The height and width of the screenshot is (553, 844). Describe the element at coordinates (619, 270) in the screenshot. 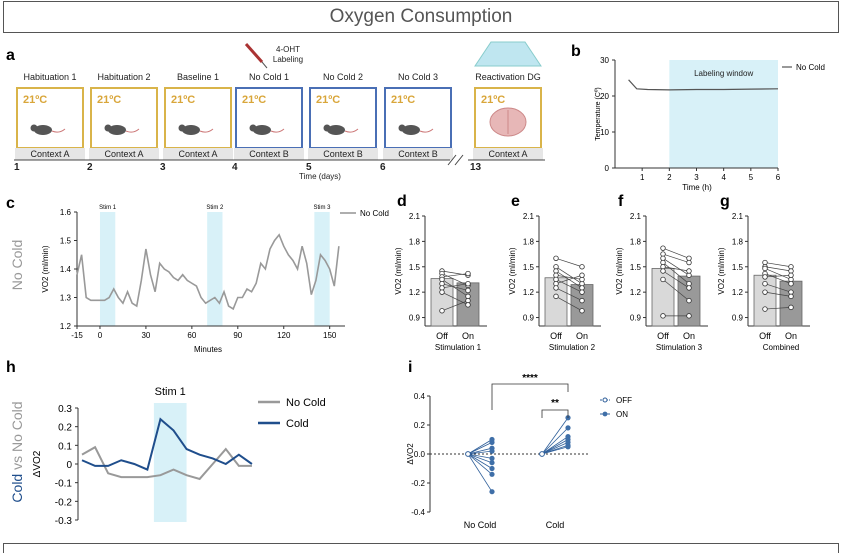

I see `y-axis-title: VO2 (ml/min)` at that location.